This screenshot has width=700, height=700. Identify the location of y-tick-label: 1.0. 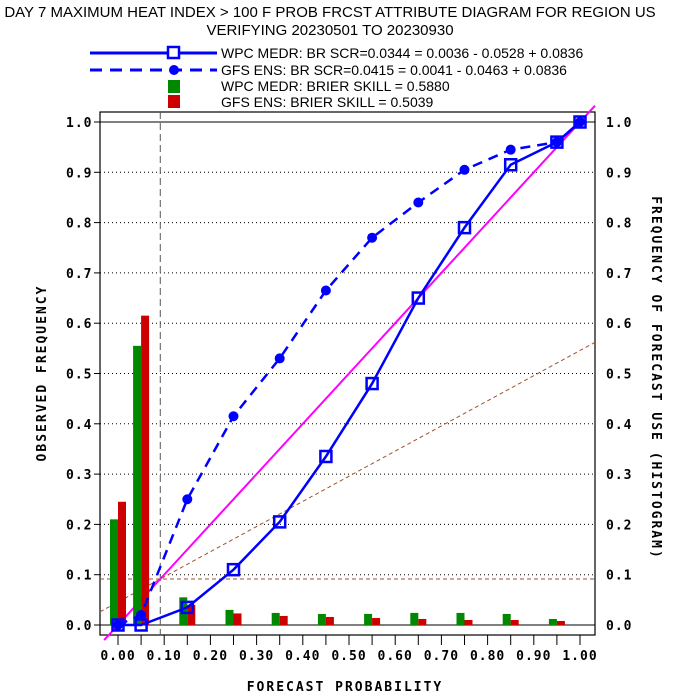
(79, 123).